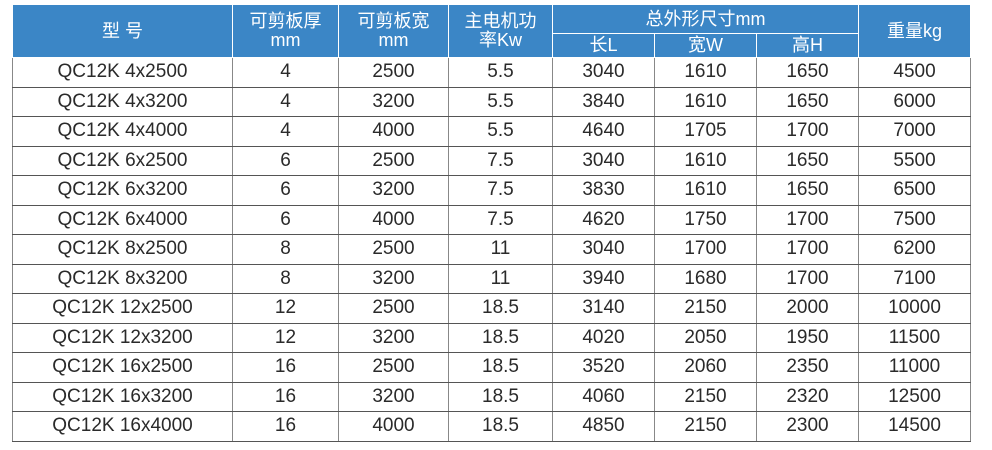 This screenshot has width=992, height=450. What do you see at coordinates (915, 426) in the screenshot?
I see `value-cell: 14500` at bounding box center [915, 426].